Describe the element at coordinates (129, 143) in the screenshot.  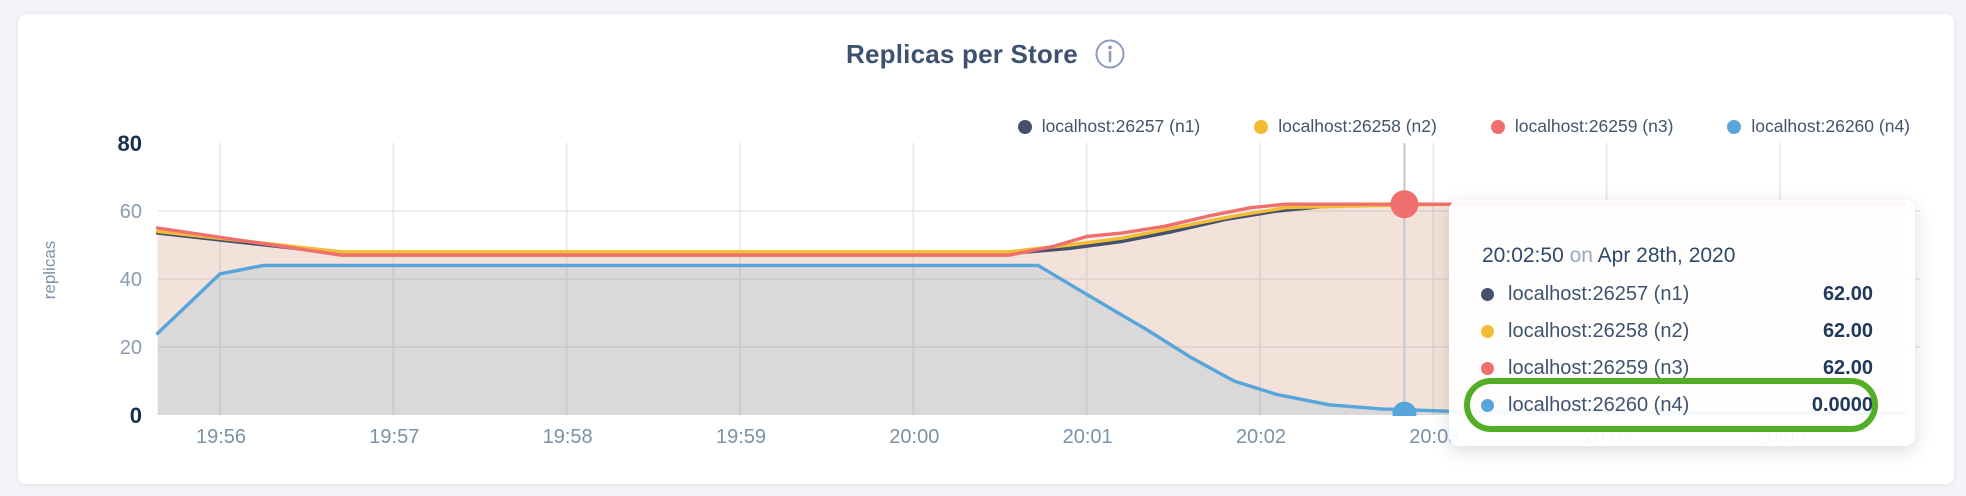
I see `y-tick: 80` at that location.